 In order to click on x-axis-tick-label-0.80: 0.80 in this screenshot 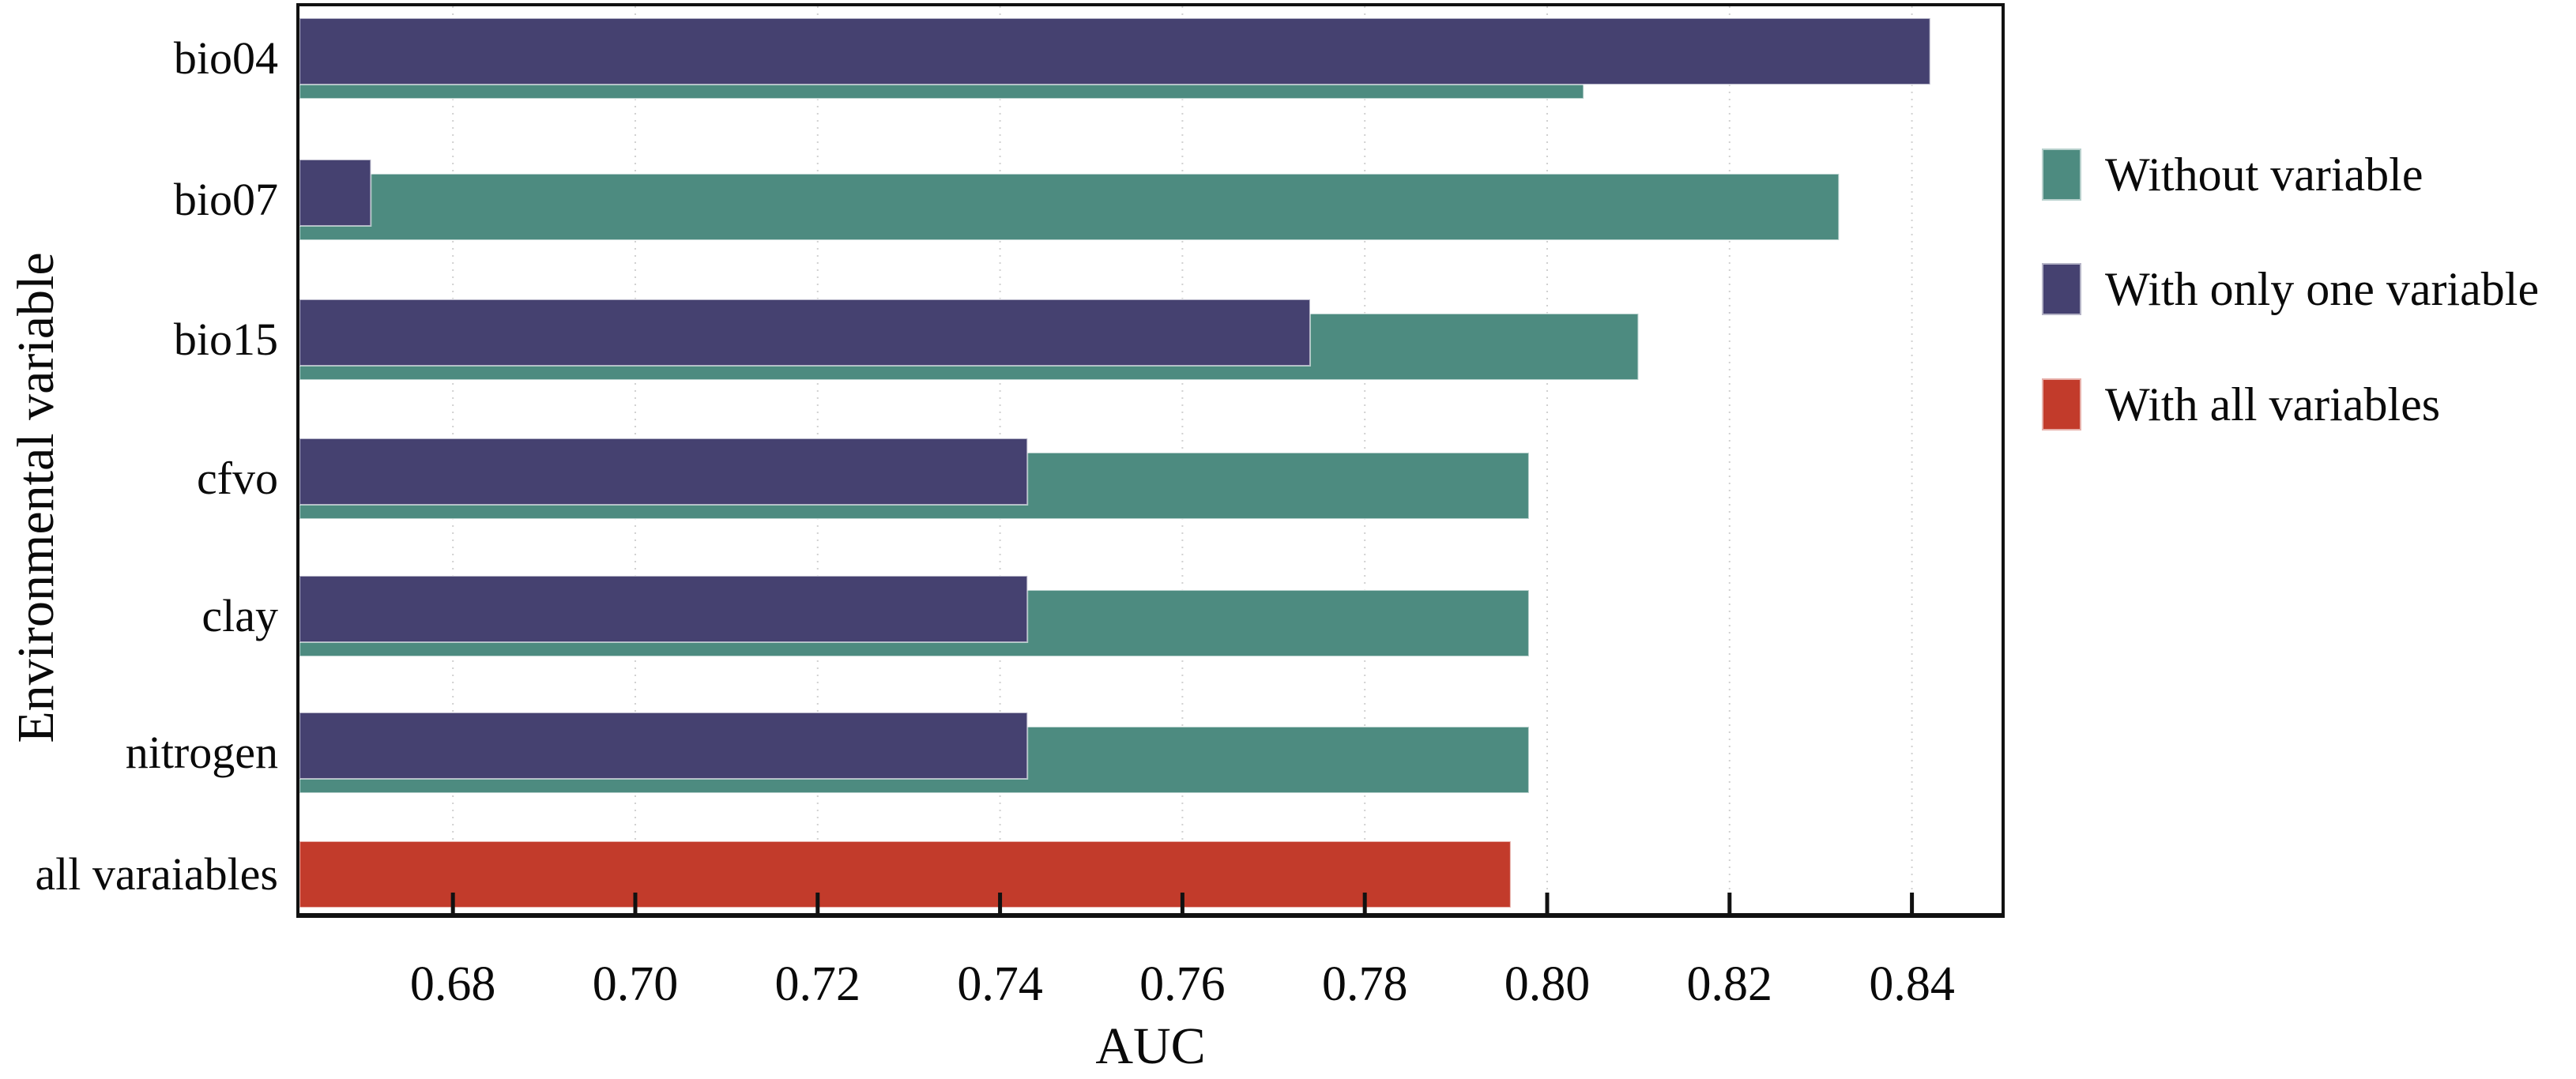, I will do `click(1547, 984)`.